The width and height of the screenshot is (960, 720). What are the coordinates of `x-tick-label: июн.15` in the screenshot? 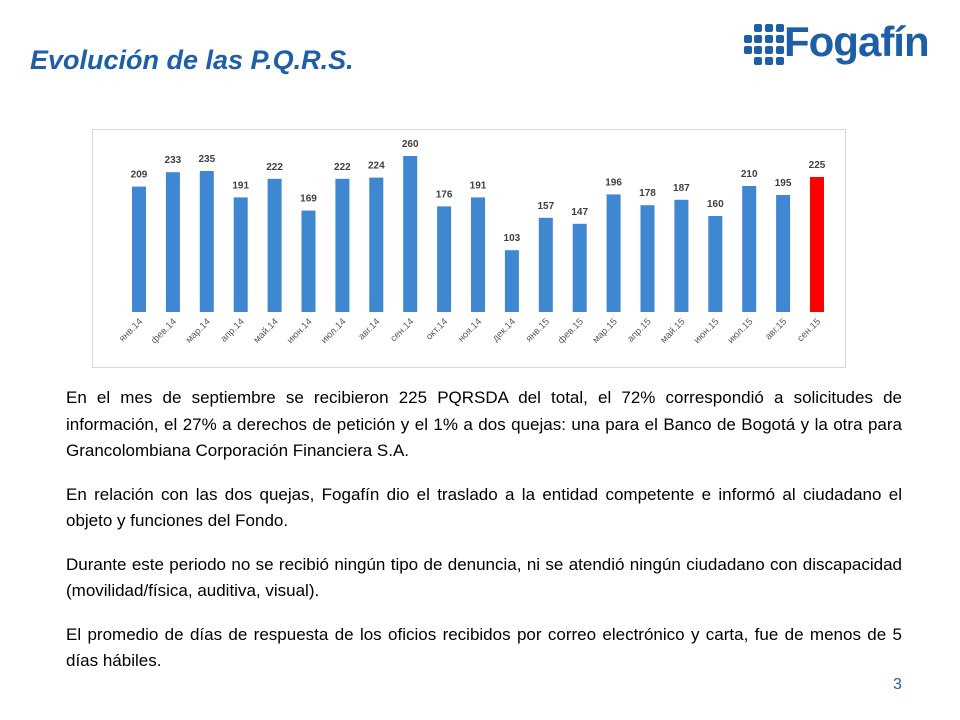 It's located at (707, 331).